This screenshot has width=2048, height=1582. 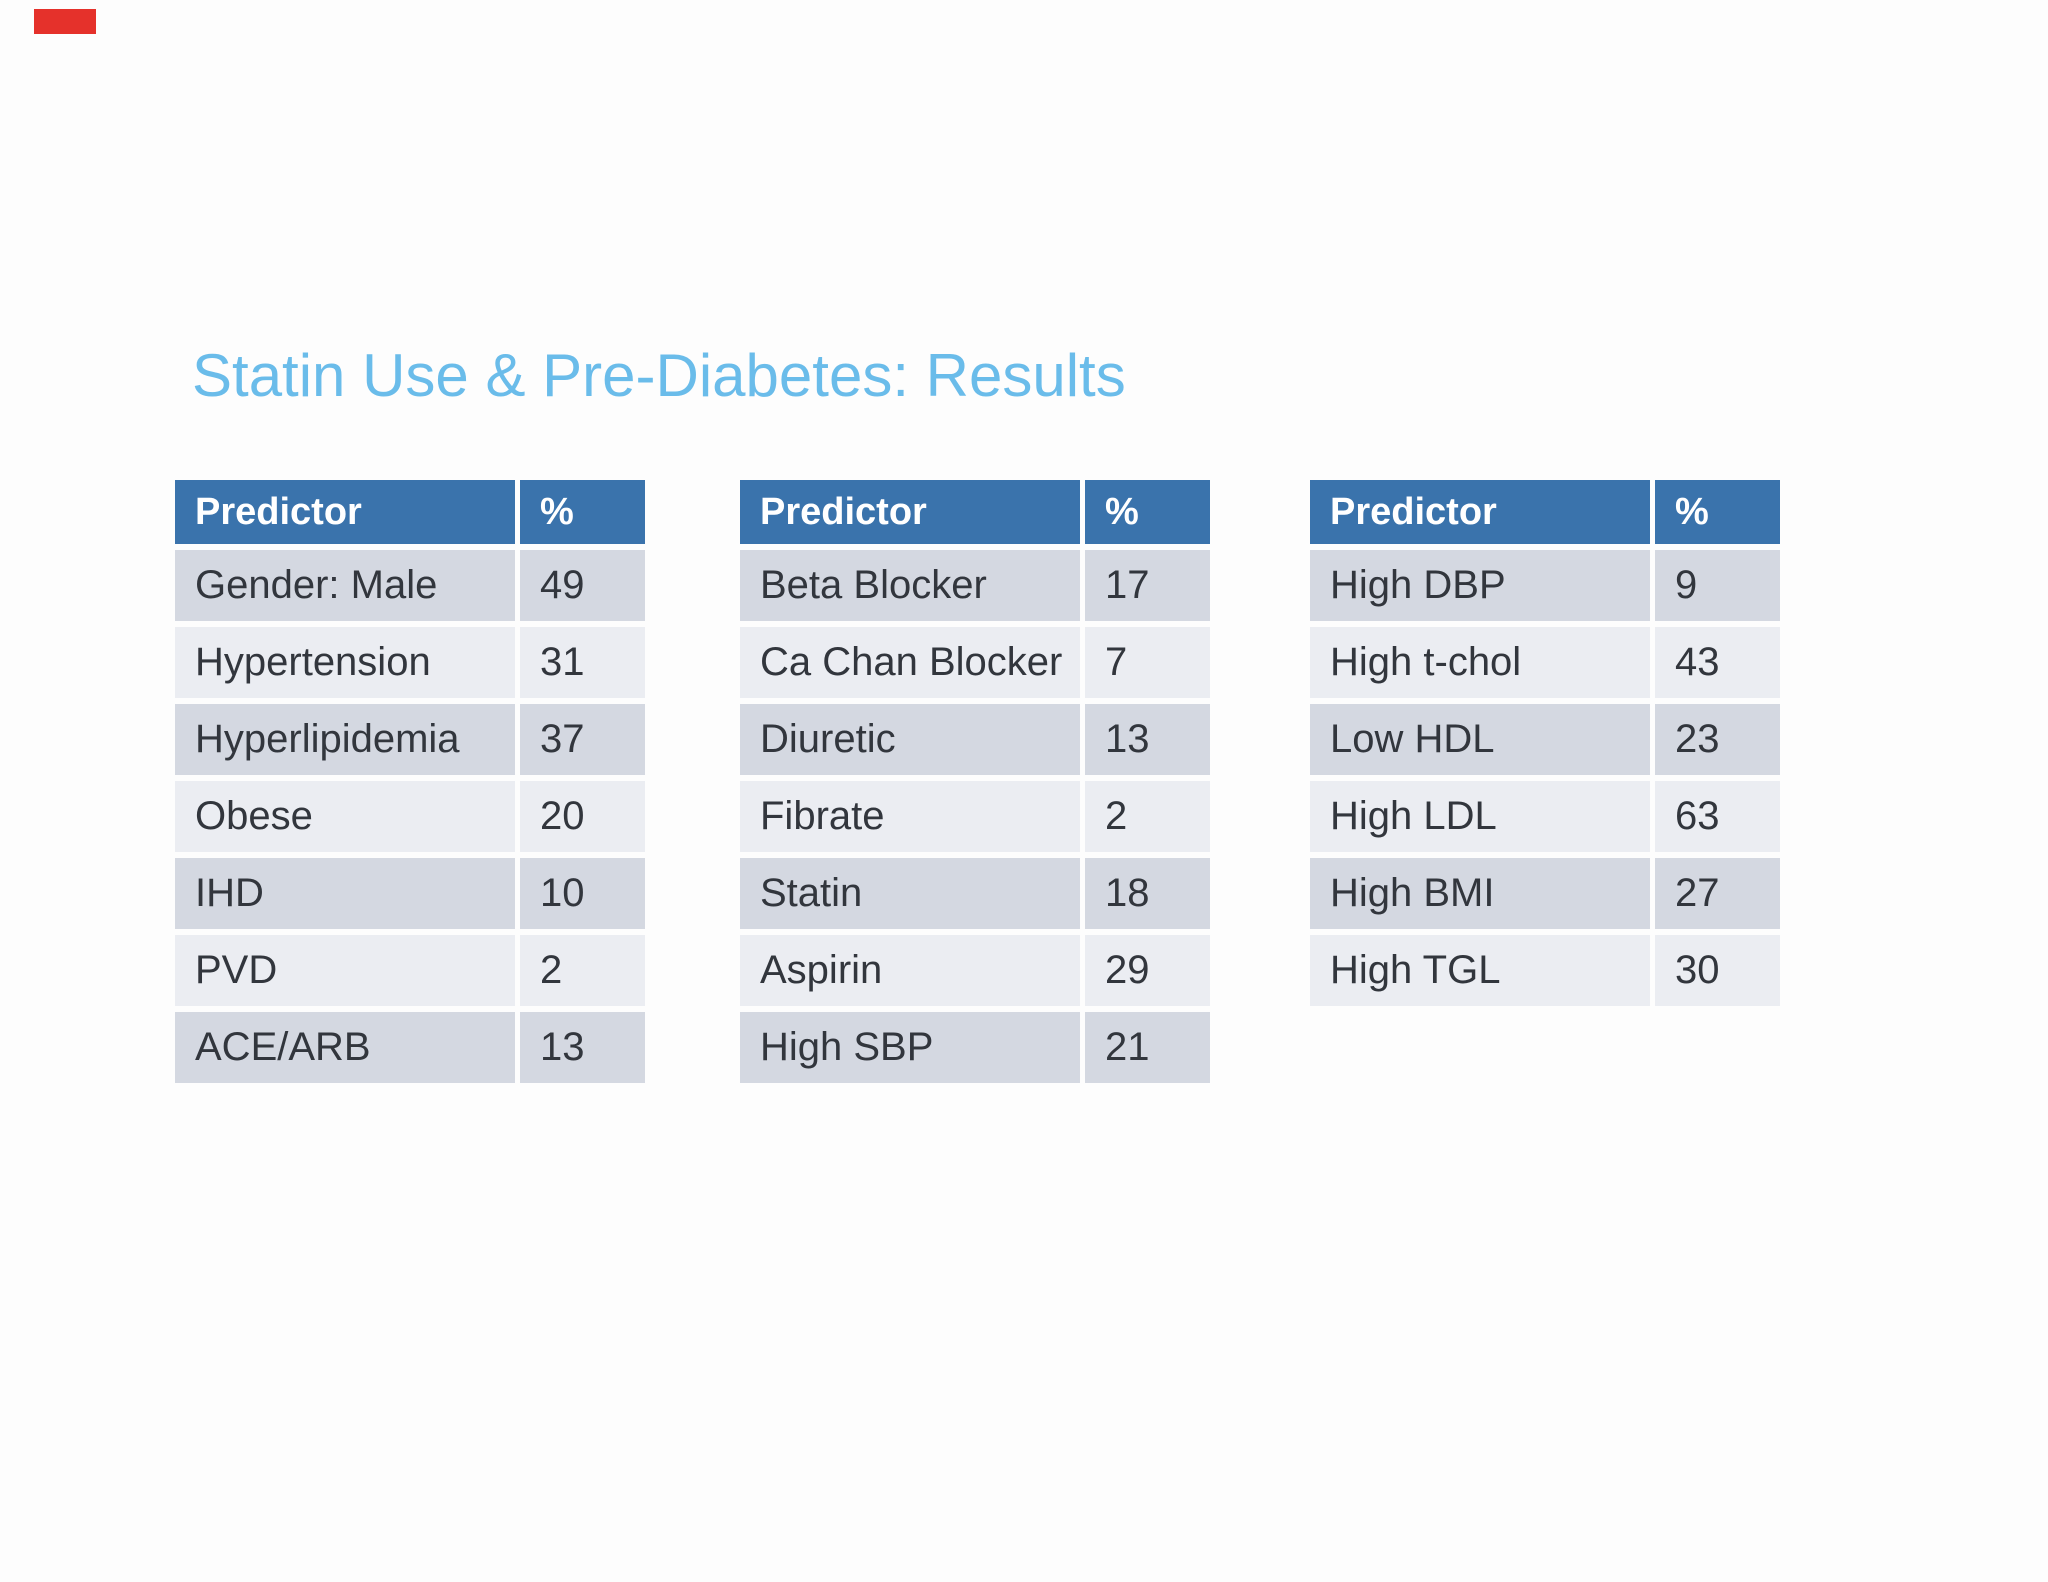 I want to click on table-row: Low HDL 23, so click(x=1545, y=739).